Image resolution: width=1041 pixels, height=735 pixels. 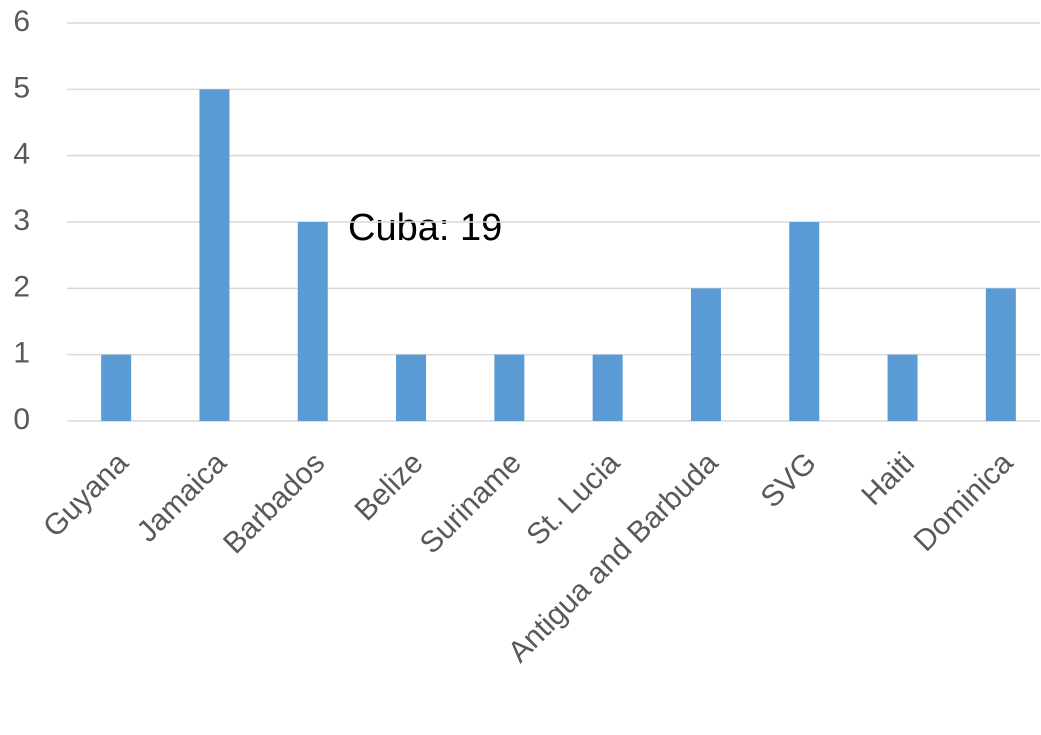 What do you see at coordinates (21, 419) in the screenshot?
I see `y-tick-label: 0` at bounding box center [21, 419].